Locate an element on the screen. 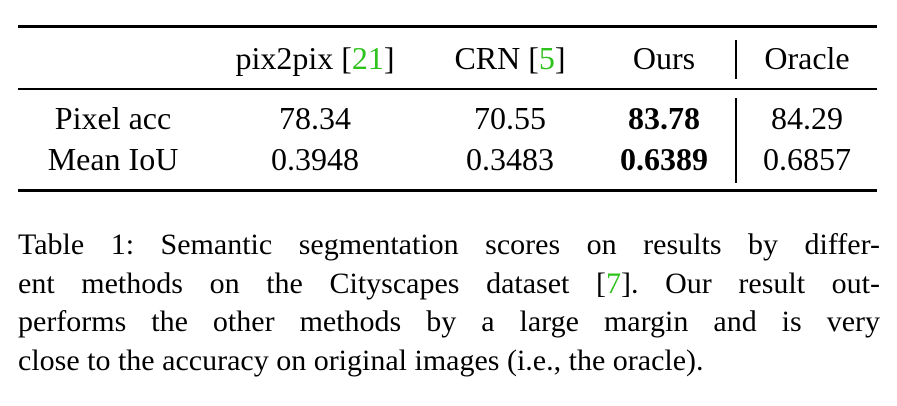 This screenshot has height=406, width=897. cell-pixel-acc-pix2pix: 78.34 is located at coordinates (315, 118).